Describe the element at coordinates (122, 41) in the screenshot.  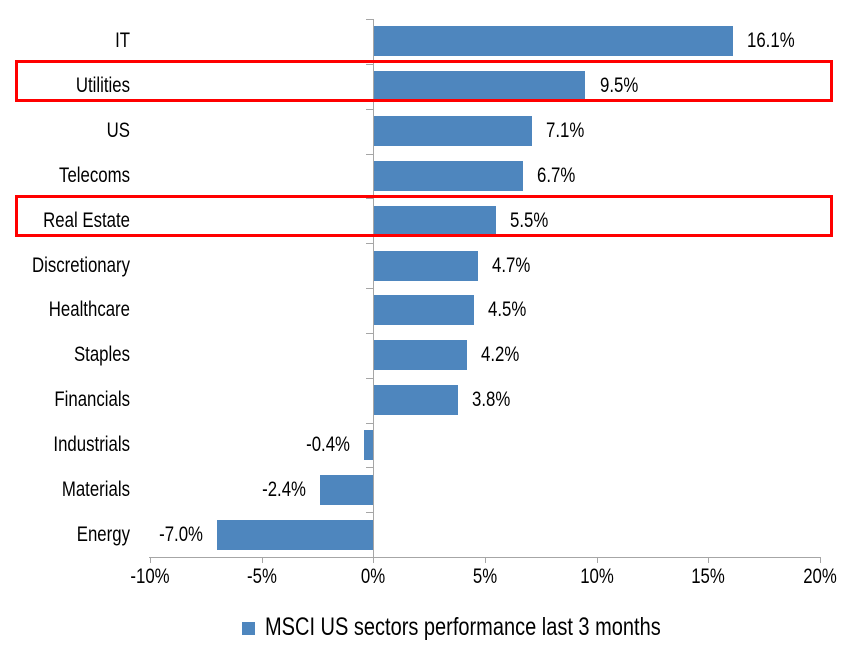
I see `category-label: IT` at that location.